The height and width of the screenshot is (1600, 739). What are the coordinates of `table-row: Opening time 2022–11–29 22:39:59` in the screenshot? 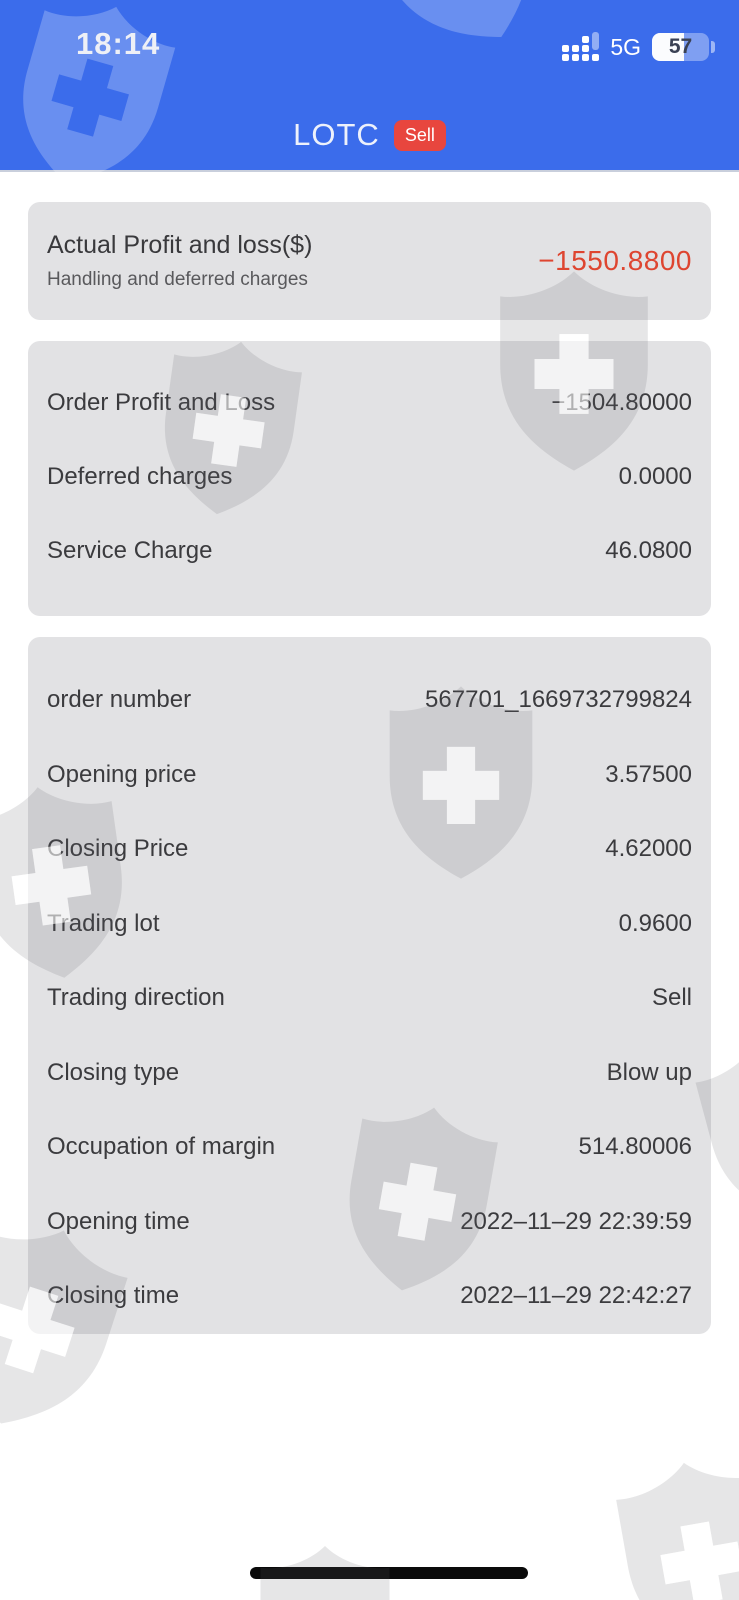 It's located at (369, 1222).